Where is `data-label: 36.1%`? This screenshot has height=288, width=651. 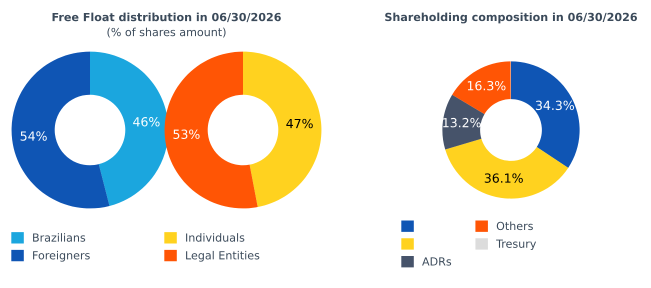
data-label: 36.1% is located at coordinates (503, 178).